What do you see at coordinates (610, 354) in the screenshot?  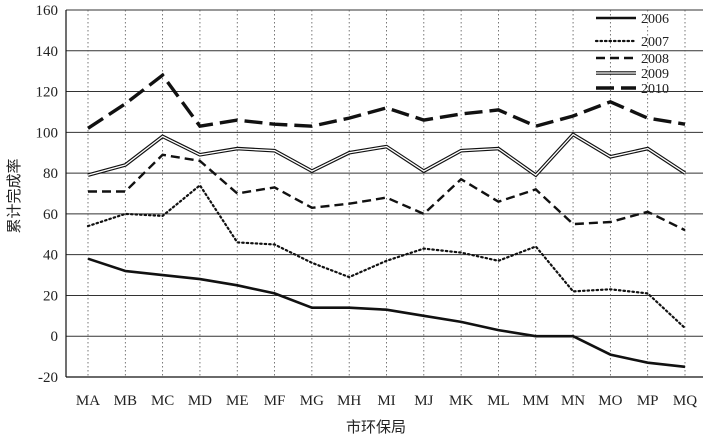 I see `data-point-2006-MO` at bounding box center [610, 354].